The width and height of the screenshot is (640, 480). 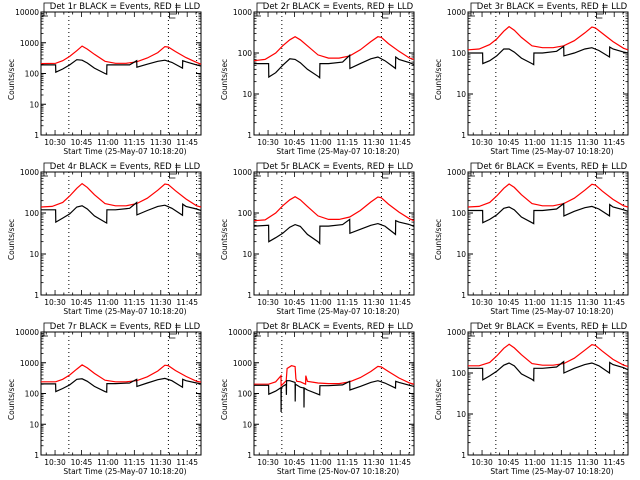 I want to click on panel-title: Det 3r BLACK = Events, RED = LLD, so click(x=552, y=7).